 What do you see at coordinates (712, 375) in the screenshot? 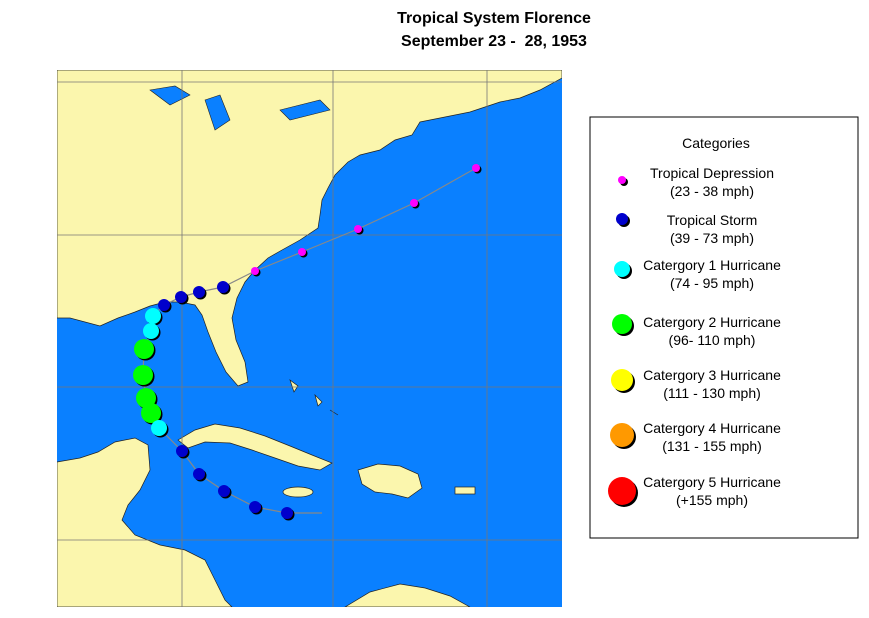
I see `legend-label: Catergory 3 Hurricane` at bounding box center [712, 375].